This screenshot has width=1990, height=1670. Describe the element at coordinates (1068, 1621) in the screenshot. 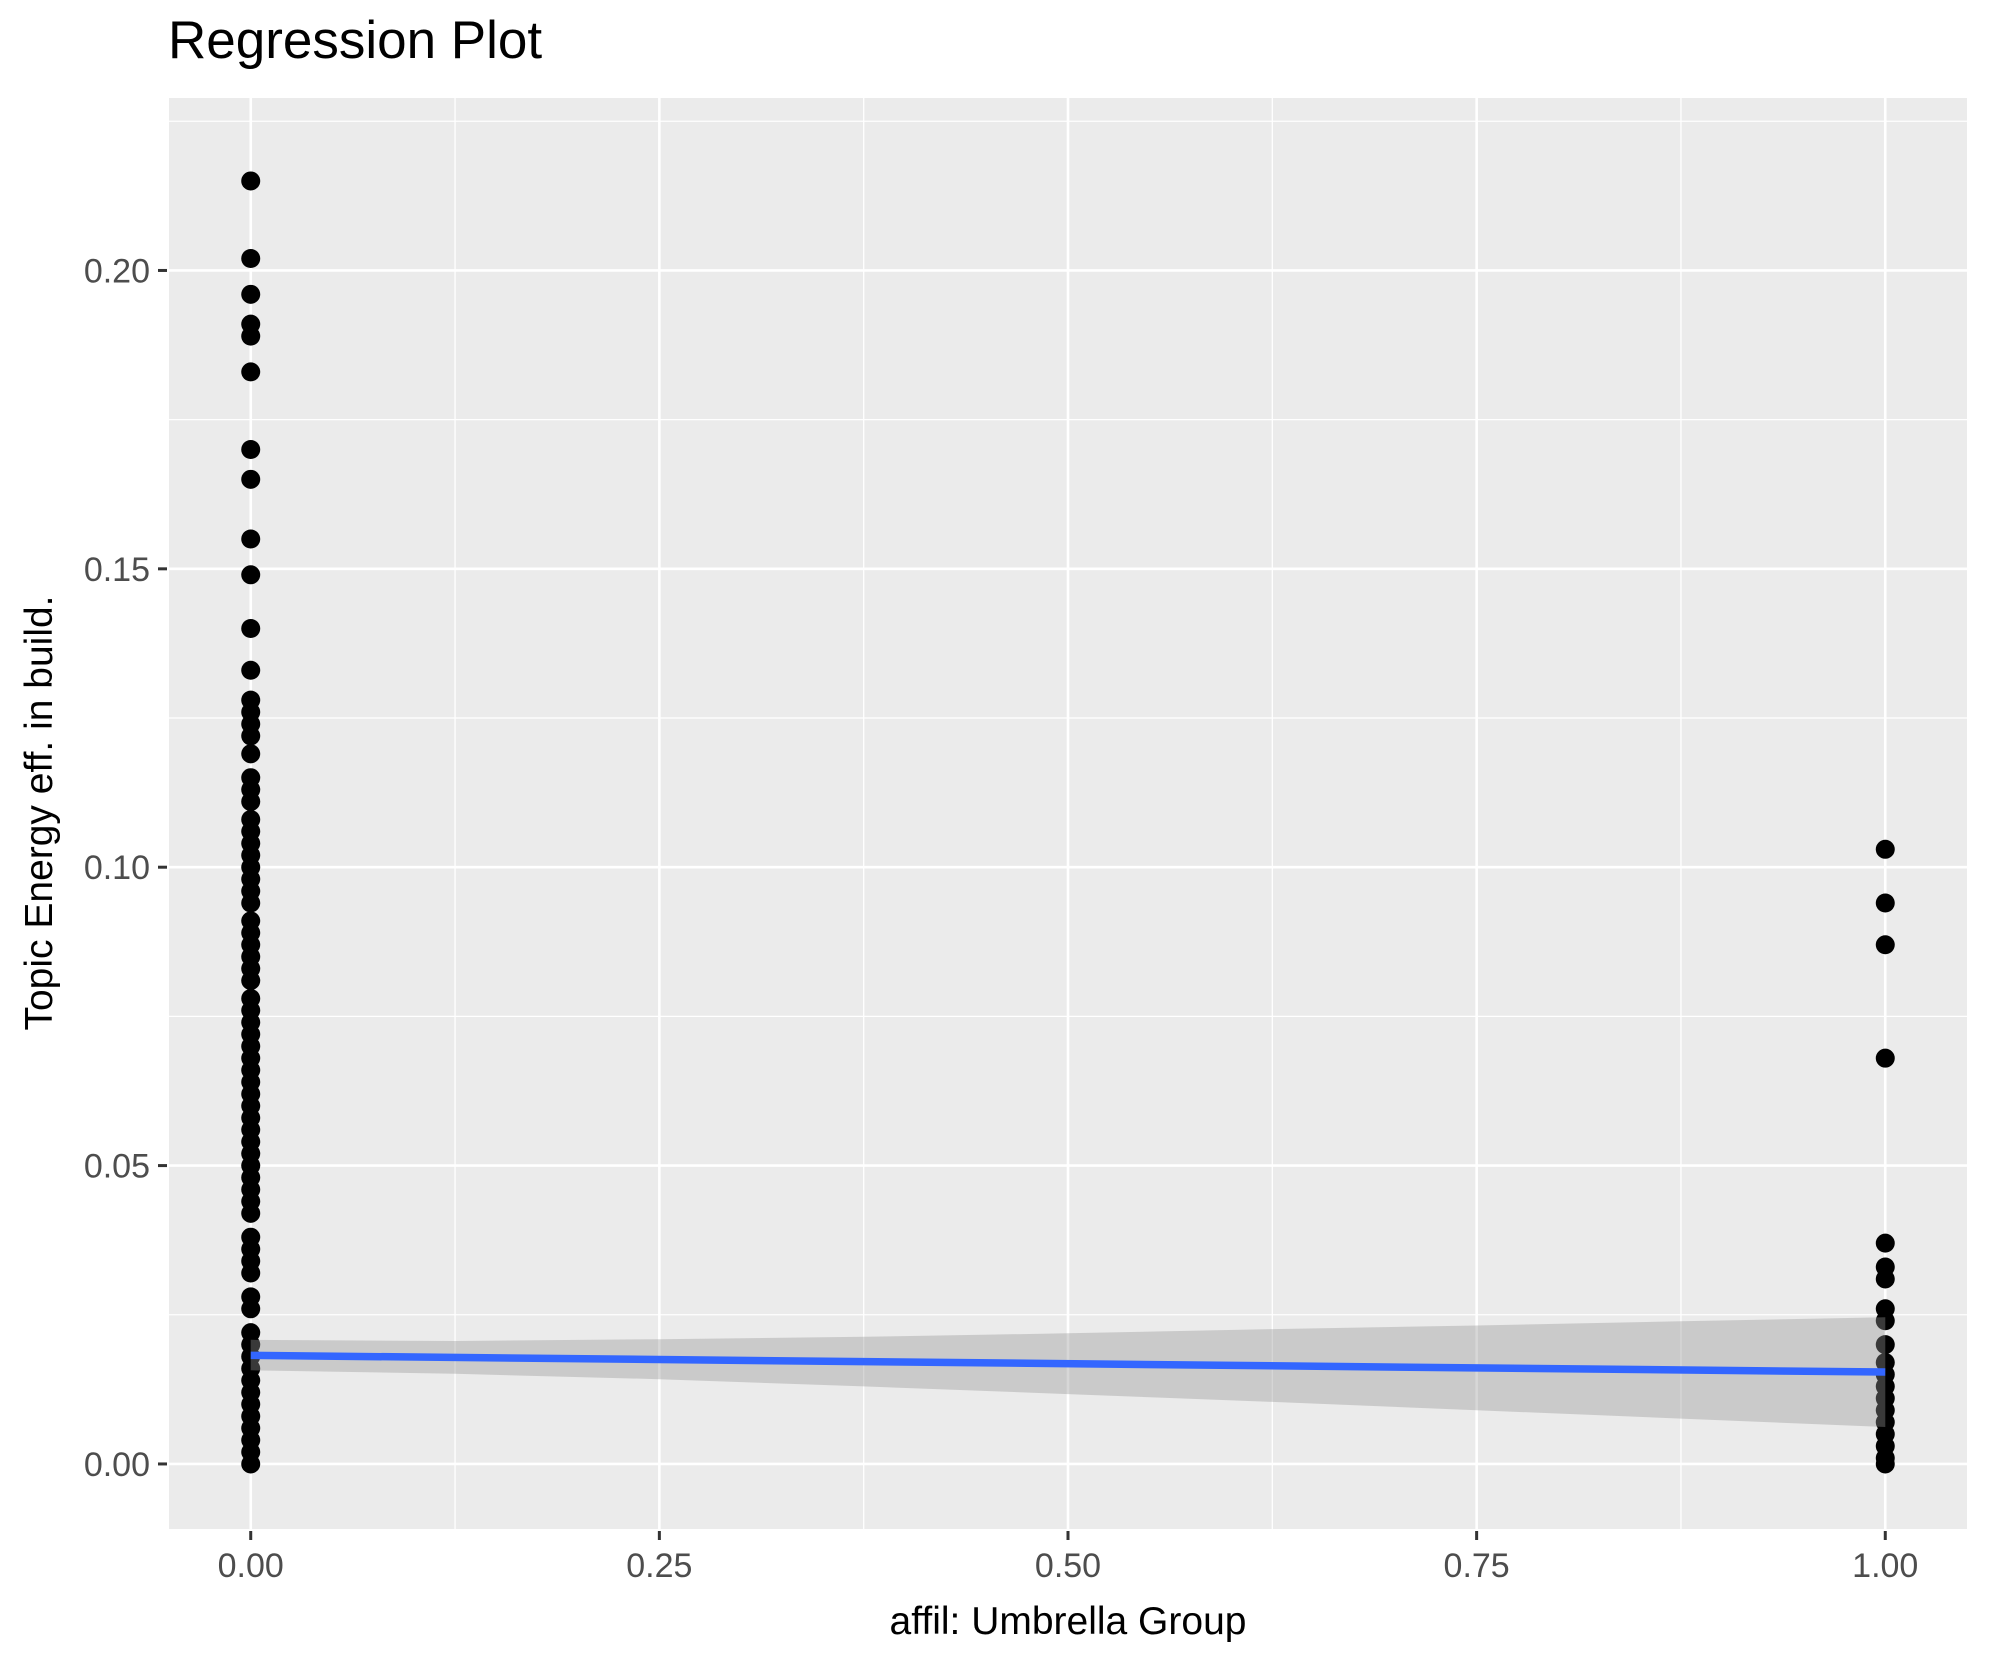

I see `x-axis-title: affil: Umbrella Group` at that location.